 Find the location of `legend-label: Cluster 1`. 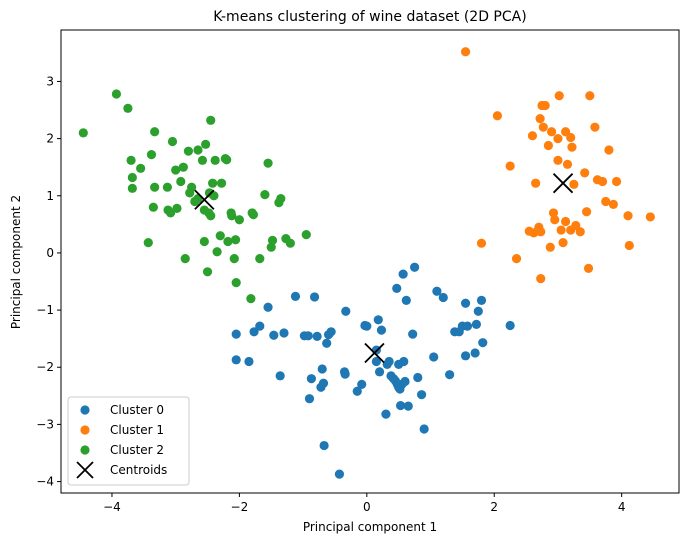

legend-label: Cluster 1 is located at coordinates (137, 430).